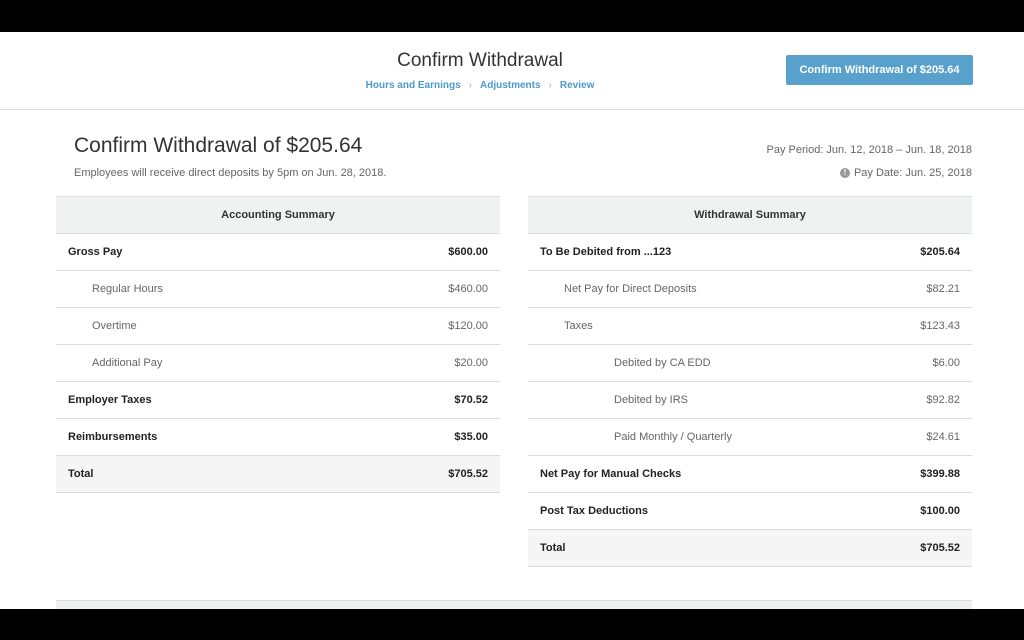  I want to click on table-row: Overtime $120.00, so click(278, 326).